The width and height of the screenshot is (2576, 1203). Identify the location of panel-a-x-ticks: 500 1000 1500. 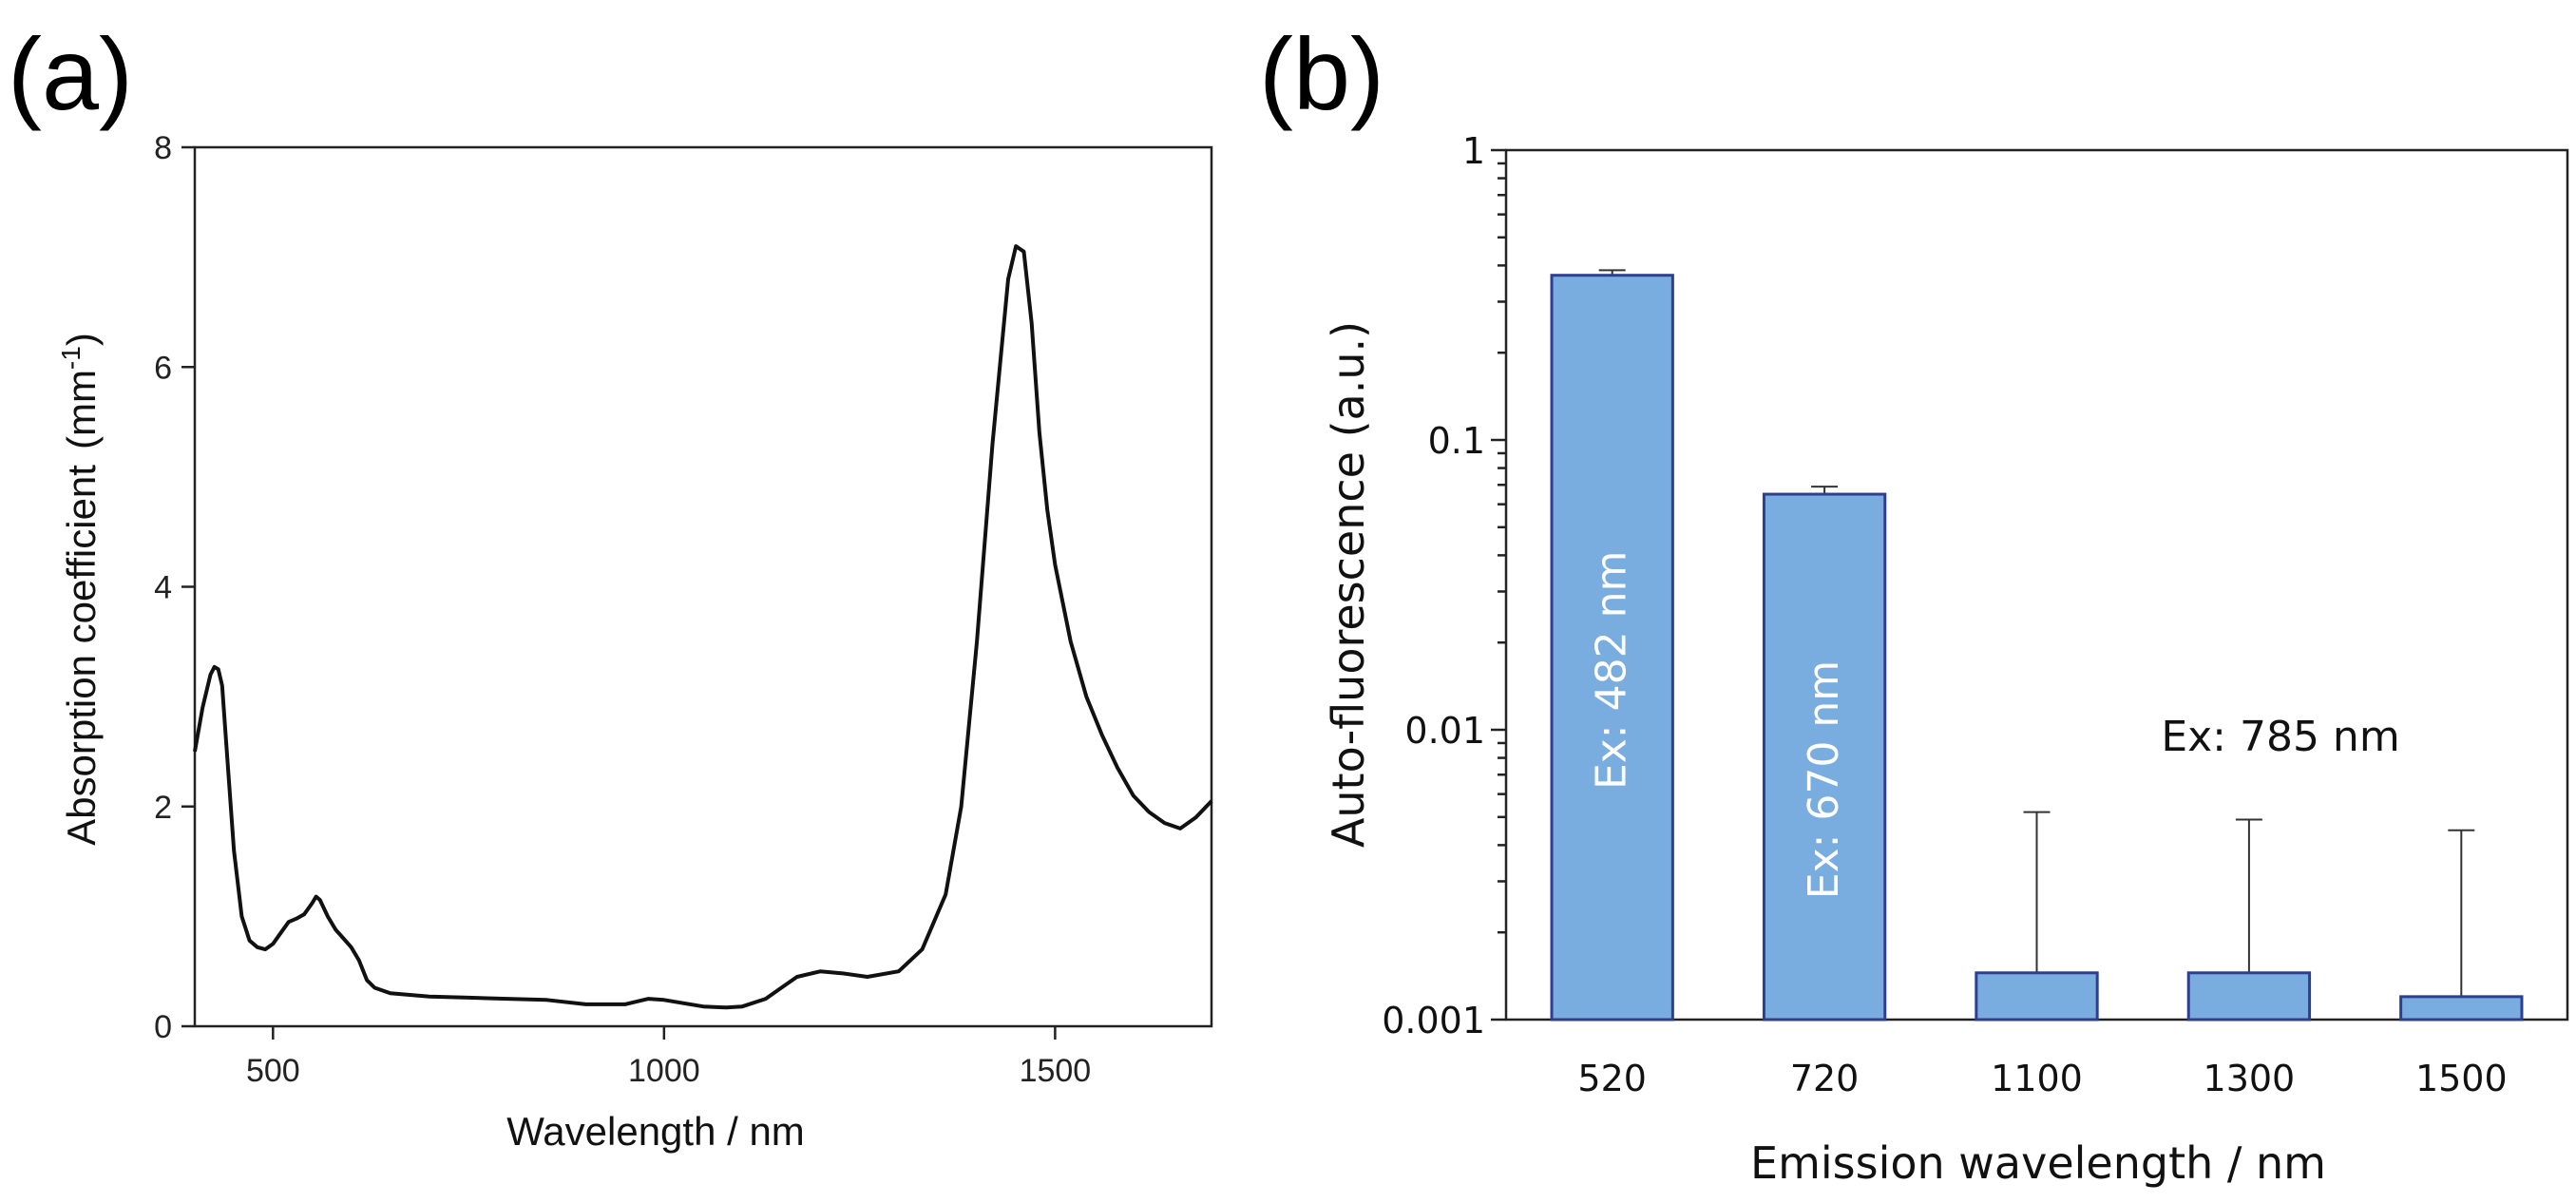
(668, 1057).